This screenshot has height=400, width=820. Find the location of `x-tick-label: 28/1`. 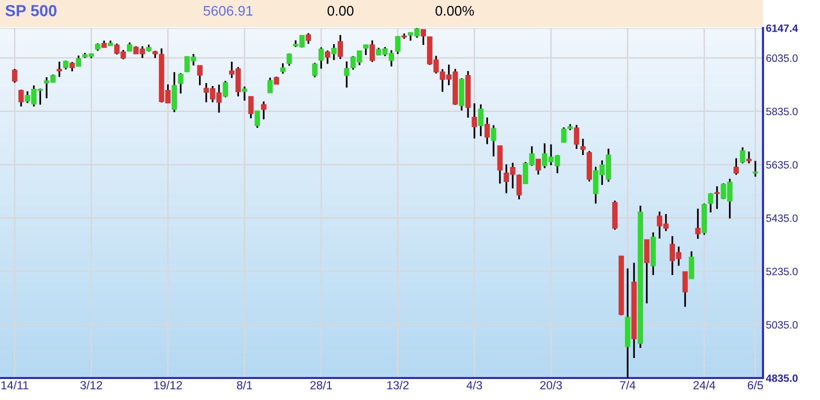

x-tick-label: 28/1 is located at coordinates (321, 385).